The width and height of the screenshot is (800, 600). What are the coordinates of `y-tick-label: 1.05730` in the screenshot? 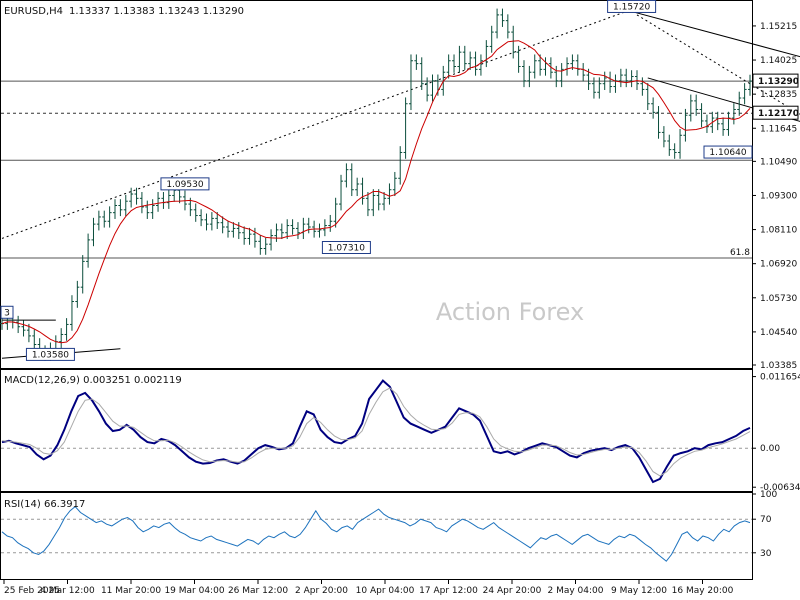 It's located at (778, 299).